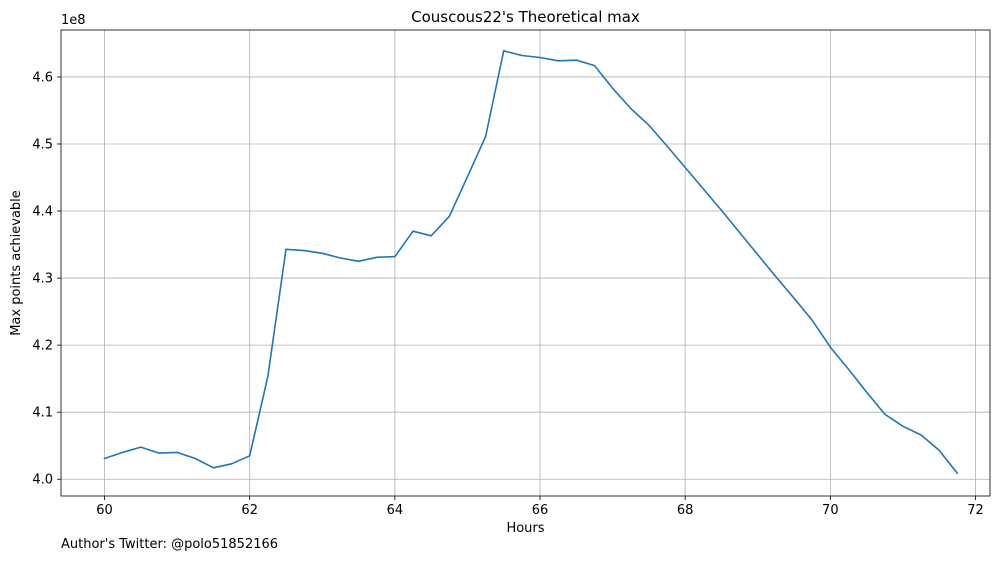  Describe the element at coordinates (42, 212) in the screenshot. I see `y-tick-label: 4.4` at that location.